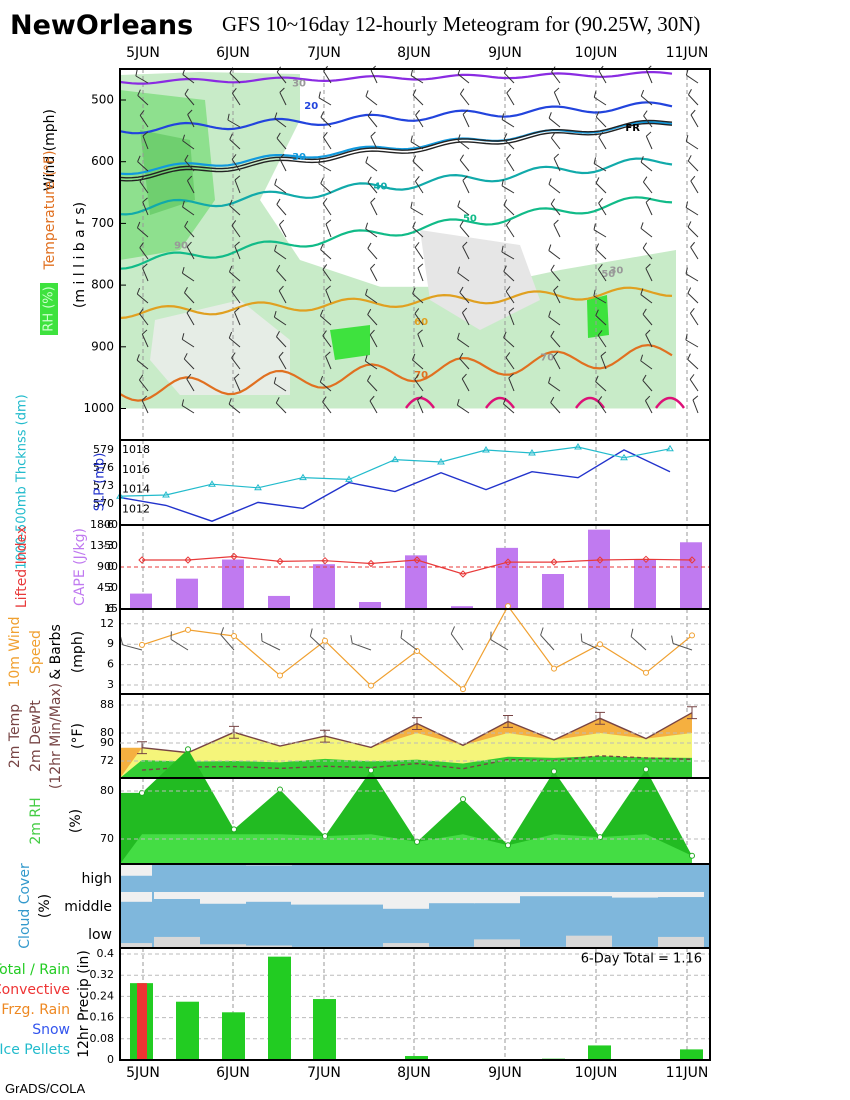 This screenshot has height=1100, width=850. What do you see at coordinates (596, 53) in the screenshot?
I see `date-label-top-5: 10JUN` at bounding box center [596, 53].